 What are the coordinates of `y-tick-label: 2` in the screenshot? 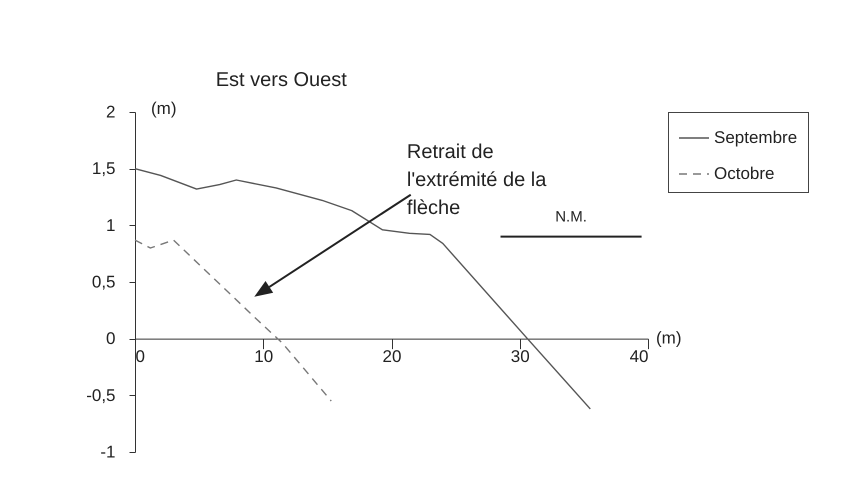 It's located at (111, 112).